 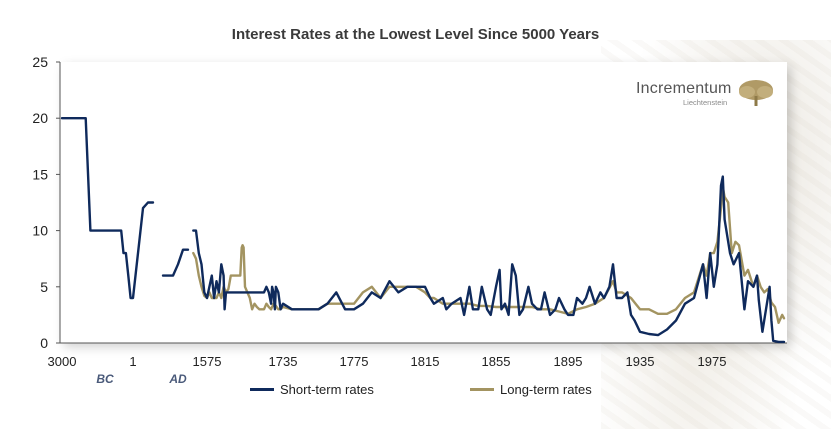 I want to click on legend-item-long: Long-term rates, so click(x=531, y=389).